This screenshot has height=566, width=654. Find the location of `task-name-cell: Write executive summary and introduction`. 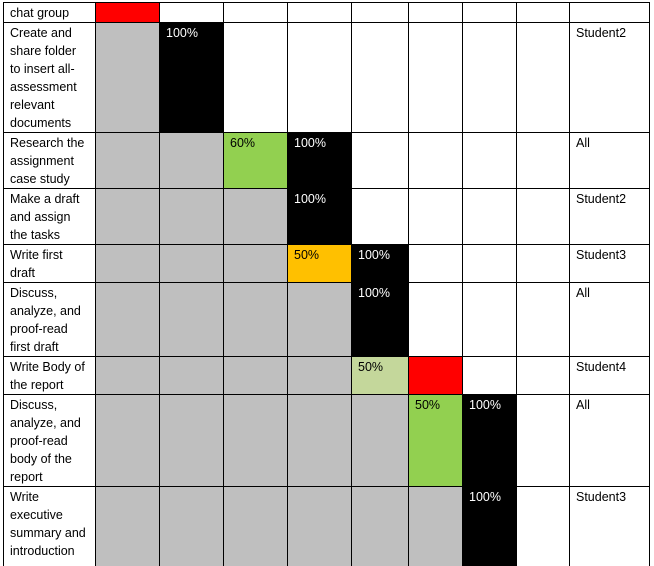

task-name-cell: Write executive summary and introduction is located at coordinates (49, 526).